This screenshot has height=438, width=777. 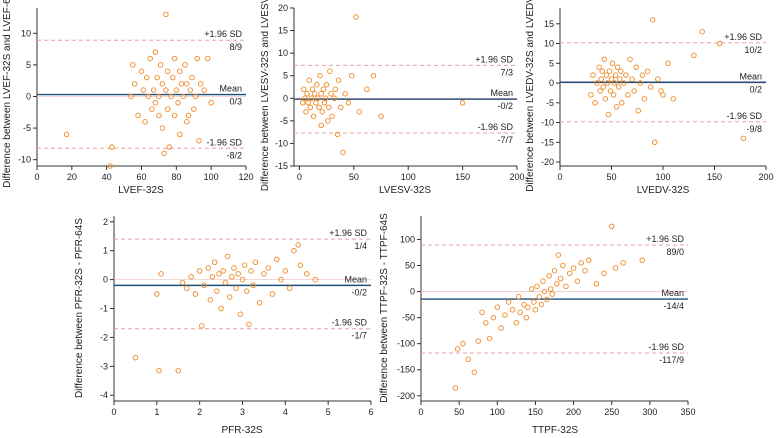 What do you see at coordinates (328, 412) in the screenshot?
I see `x-tick-label: 5` at bounding box center [328, 412].